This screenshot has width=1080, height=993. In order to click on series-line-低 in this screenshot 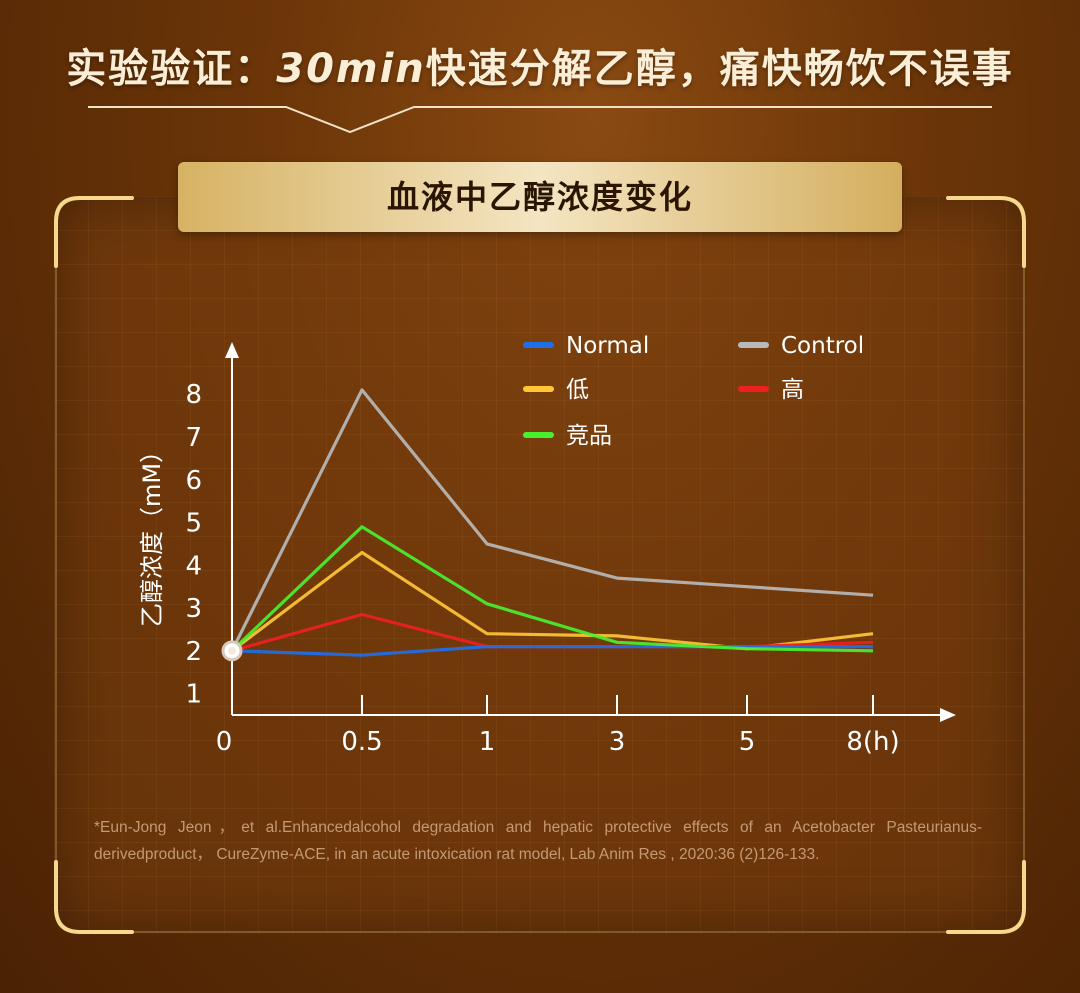, I will do `click(552, 601)`.